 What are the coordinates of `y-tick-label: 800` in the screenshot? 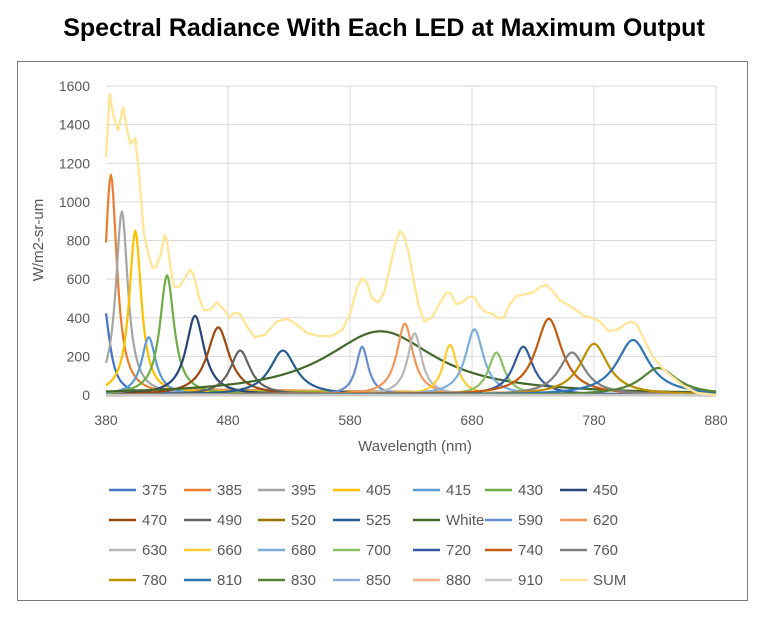 It's located at (79, 241).